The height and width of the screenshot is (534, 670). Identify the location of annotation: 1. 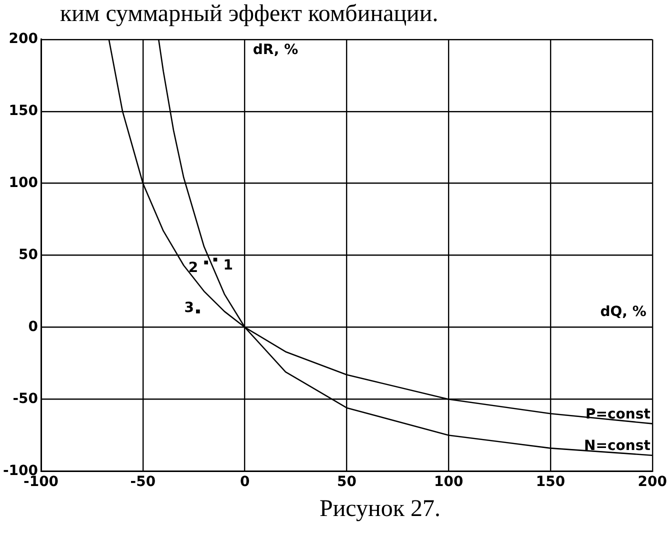
(228, 265).